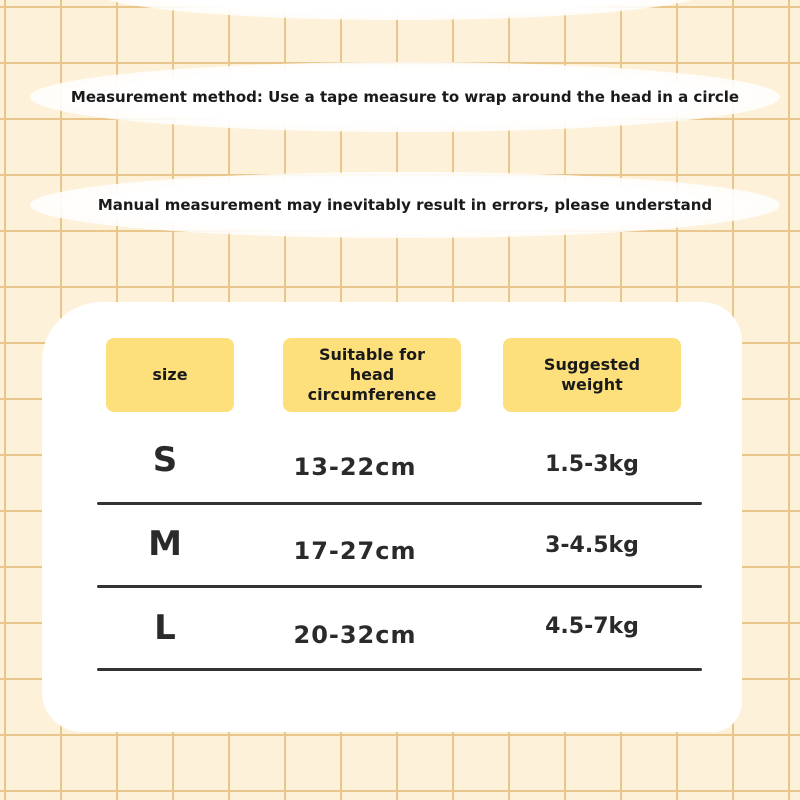 Image resolution: width=800 pixels, height=800 pixels. What do you see at coordinates (355, 551) in the screenshot?
I see `row-m-circumference: 17-27cm` at bounding box center [355, 551].